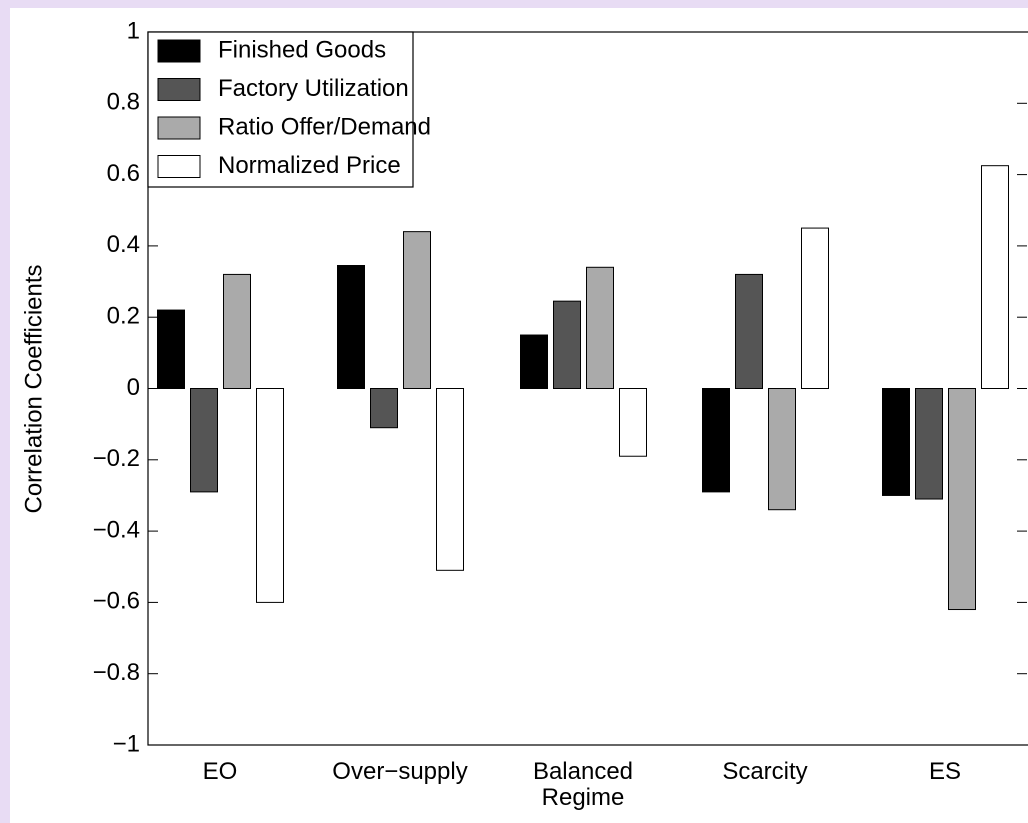  Describe the element at coordinates (324, 126) in the screenshot. I see `legend-label: Ratio Offer/Demand` at that location.